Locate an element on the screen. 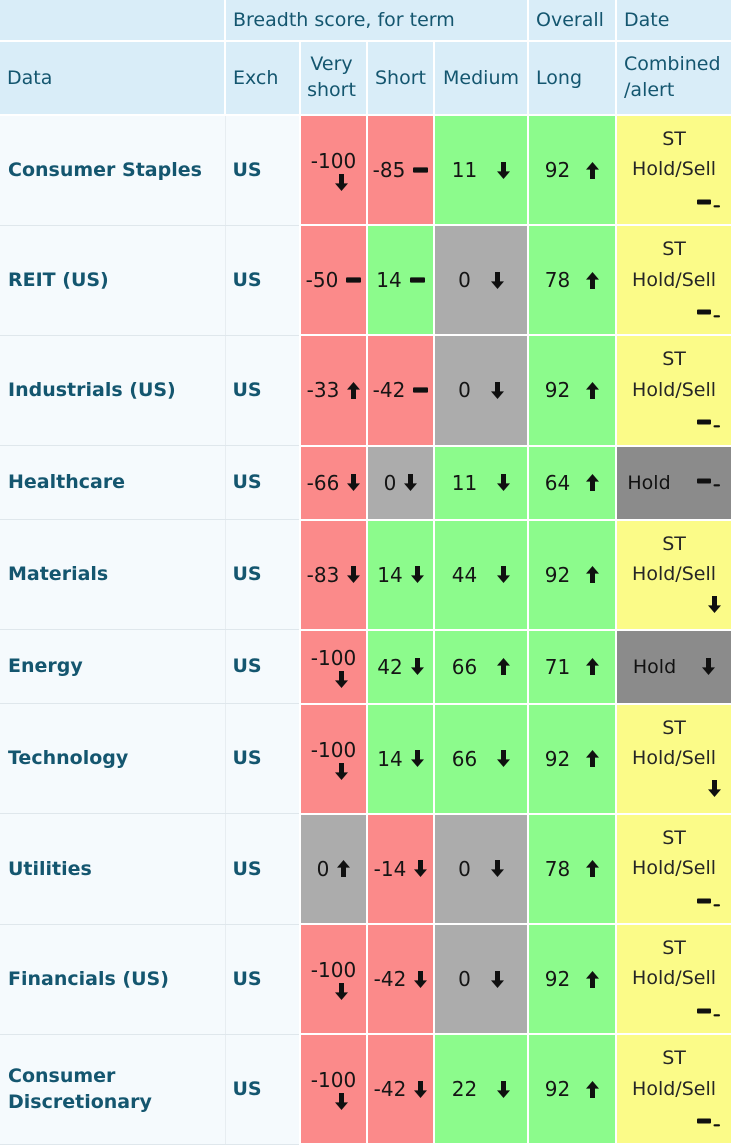 This screenshot has width=732, height=1145. column-header-combined-alert: Combined /alert is located at coordinates (674, 78).